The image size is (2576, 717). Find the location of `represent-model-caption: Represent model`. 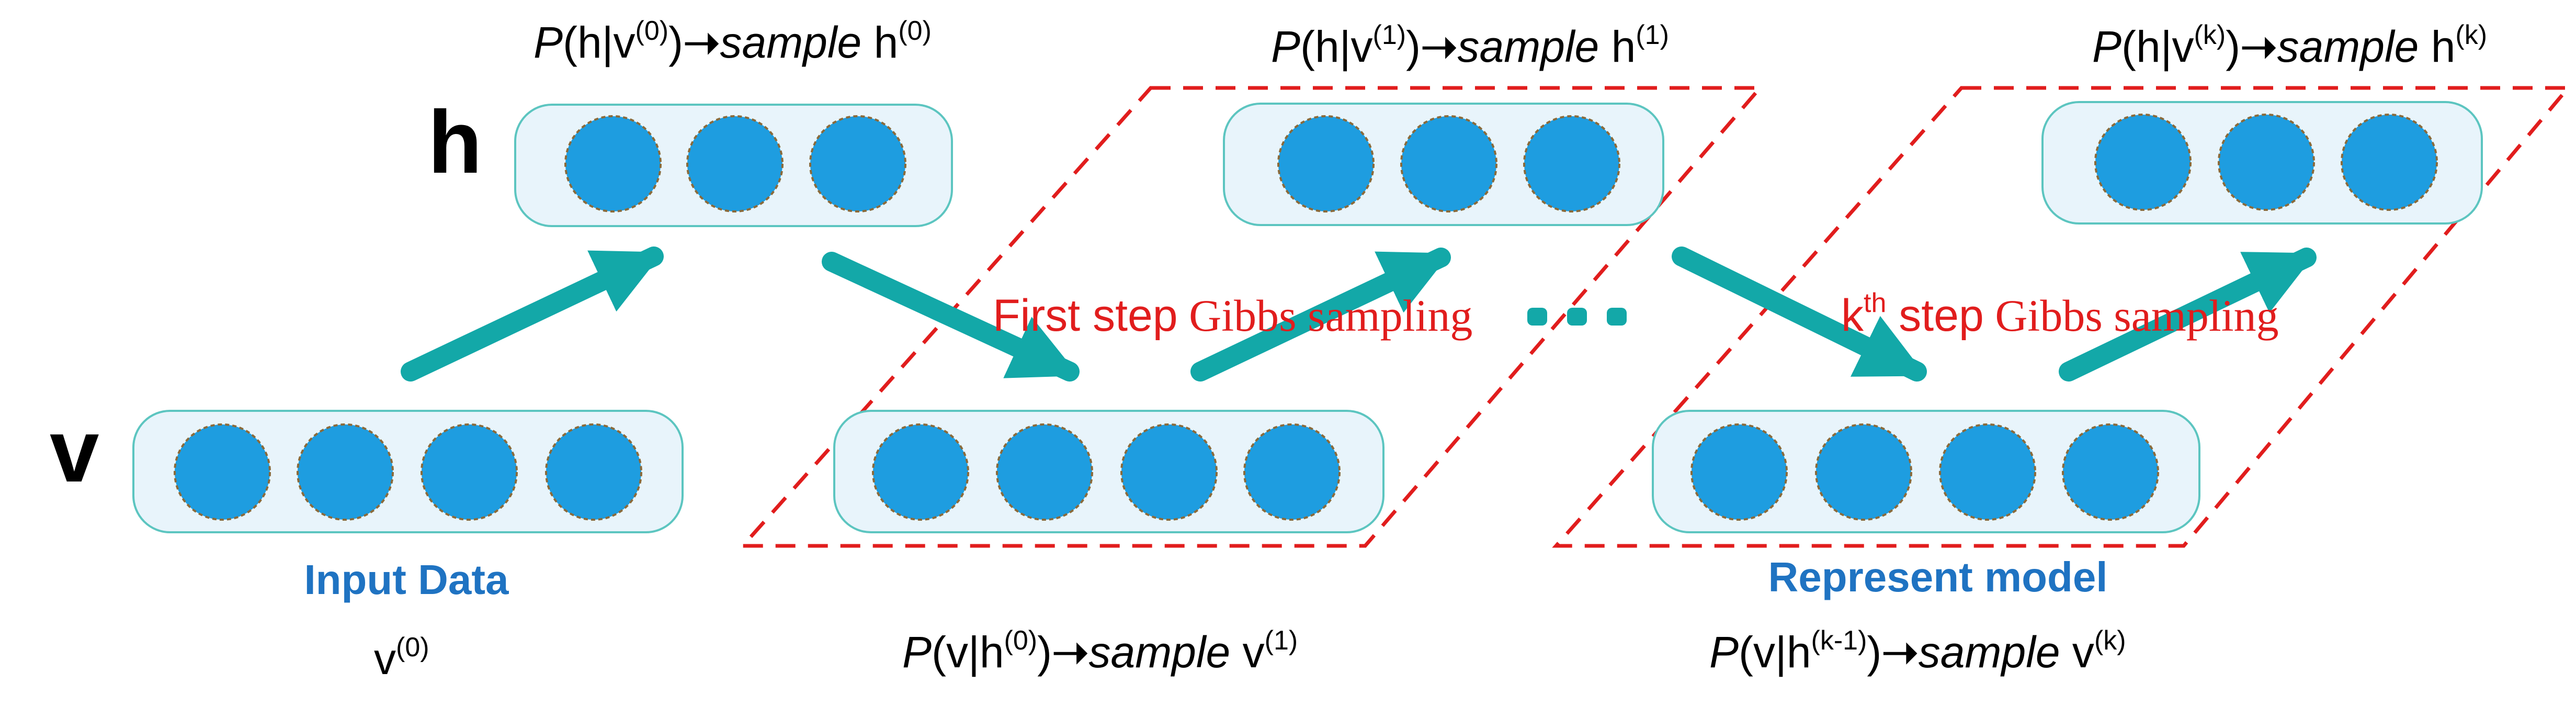

represent-model-caption: Represent model is located at coordinates (1937, 577).